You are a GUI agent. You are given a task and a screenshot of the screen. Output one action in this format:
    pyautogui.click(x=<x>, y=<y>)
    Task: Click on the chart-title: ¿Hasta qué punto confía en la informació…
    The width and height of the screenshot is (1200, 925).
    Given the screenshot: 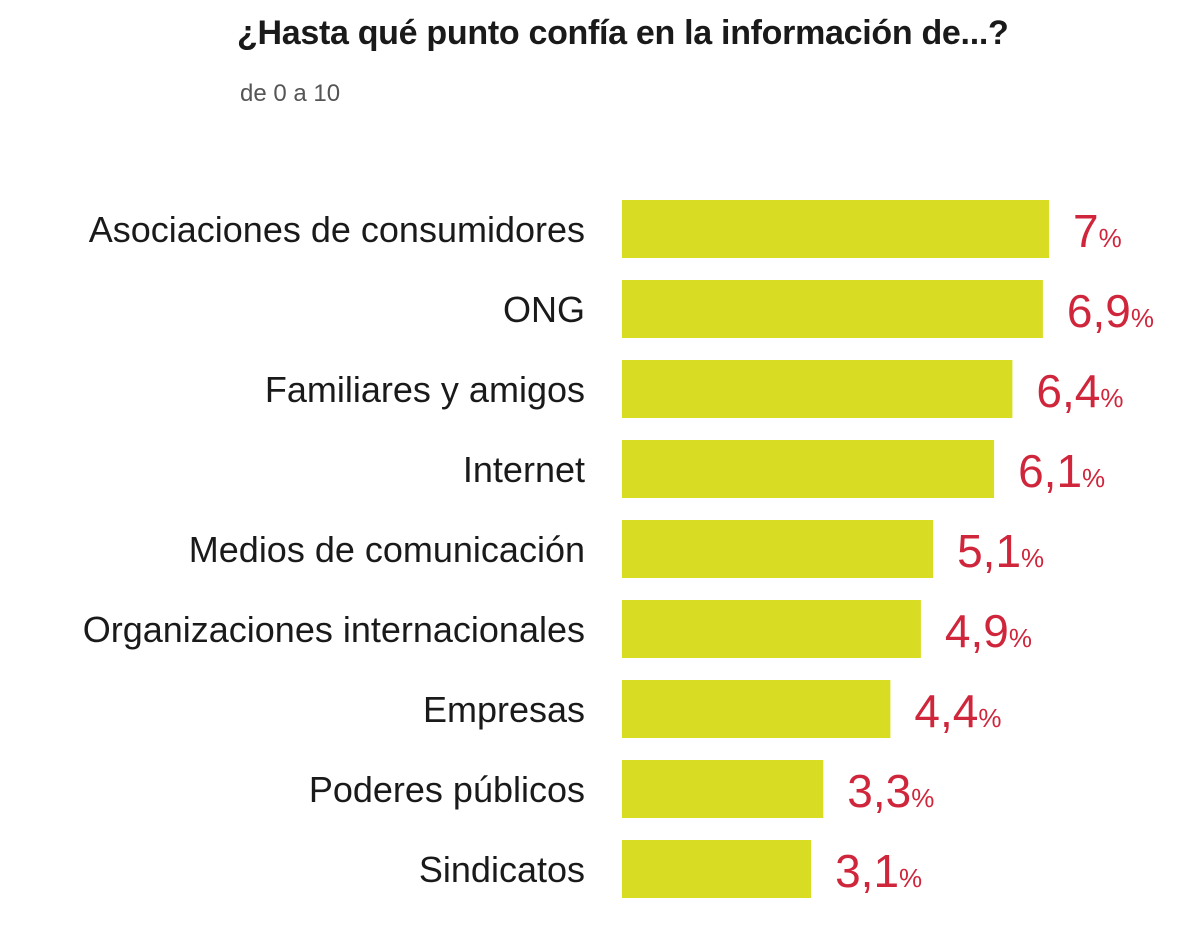 What is the action you would take?
    pyautogui.click(x=623, y=33)
    